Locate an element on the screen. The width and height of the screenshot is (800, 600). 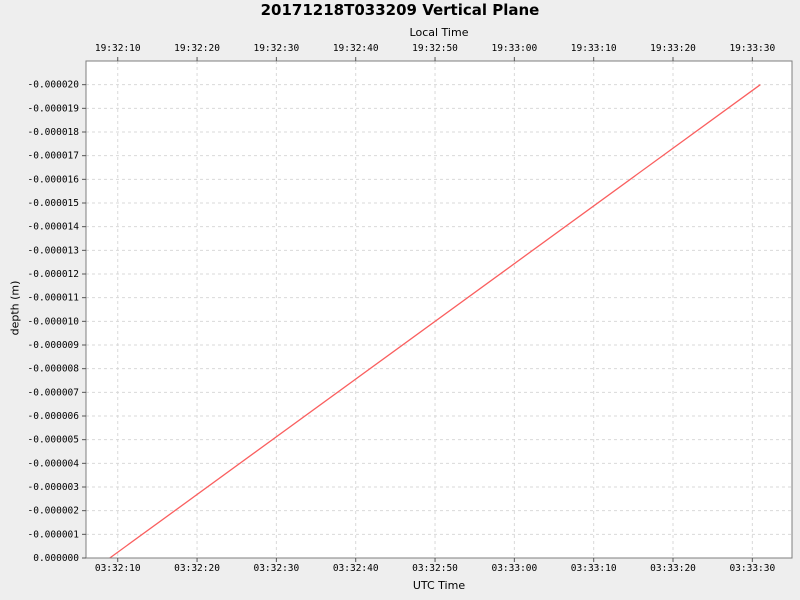
top-tick-label: 19:32:10 is located at coordinates (118, 48).